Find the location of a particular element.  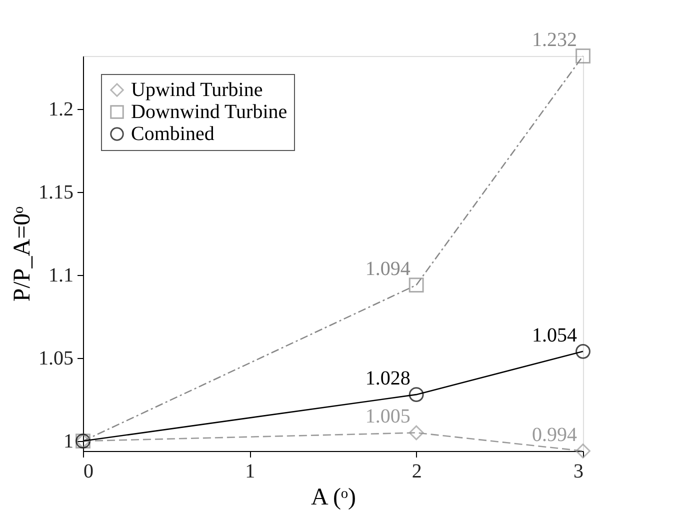

data-label: 1.054 is located at coordinates (554, 335).